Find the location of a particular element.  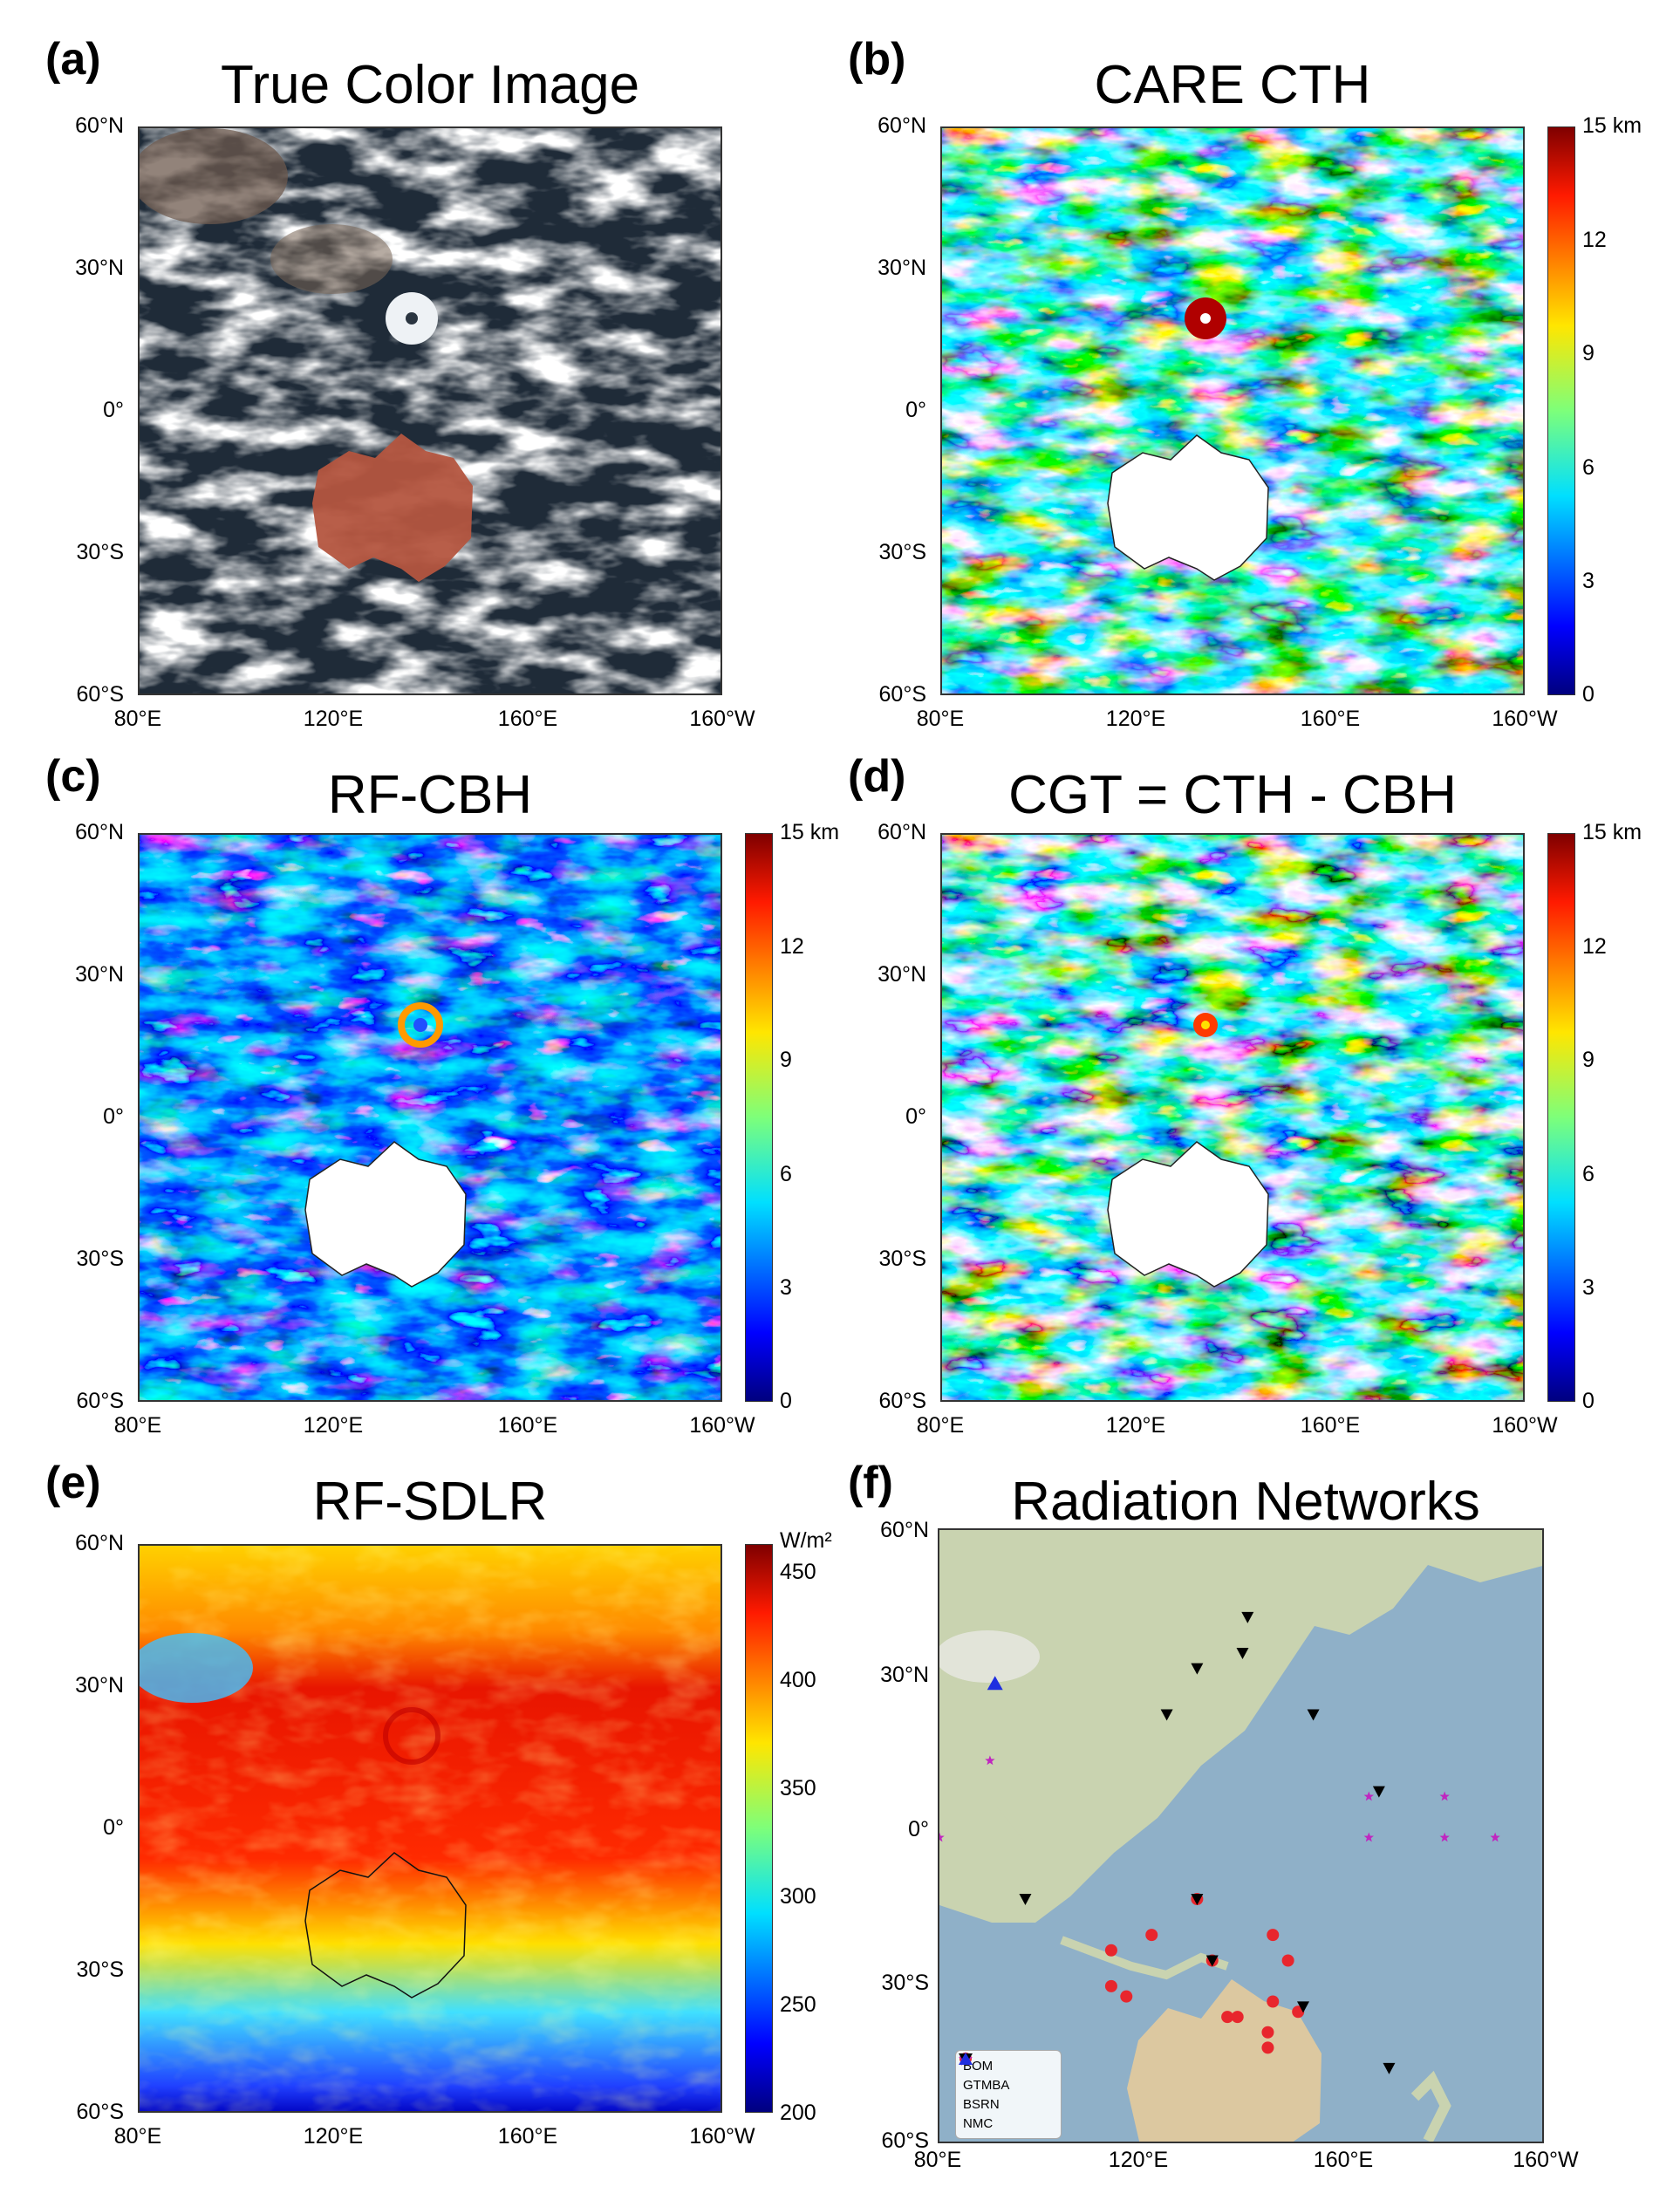

nmc-station-marker is located at coordinates (995, 1684).